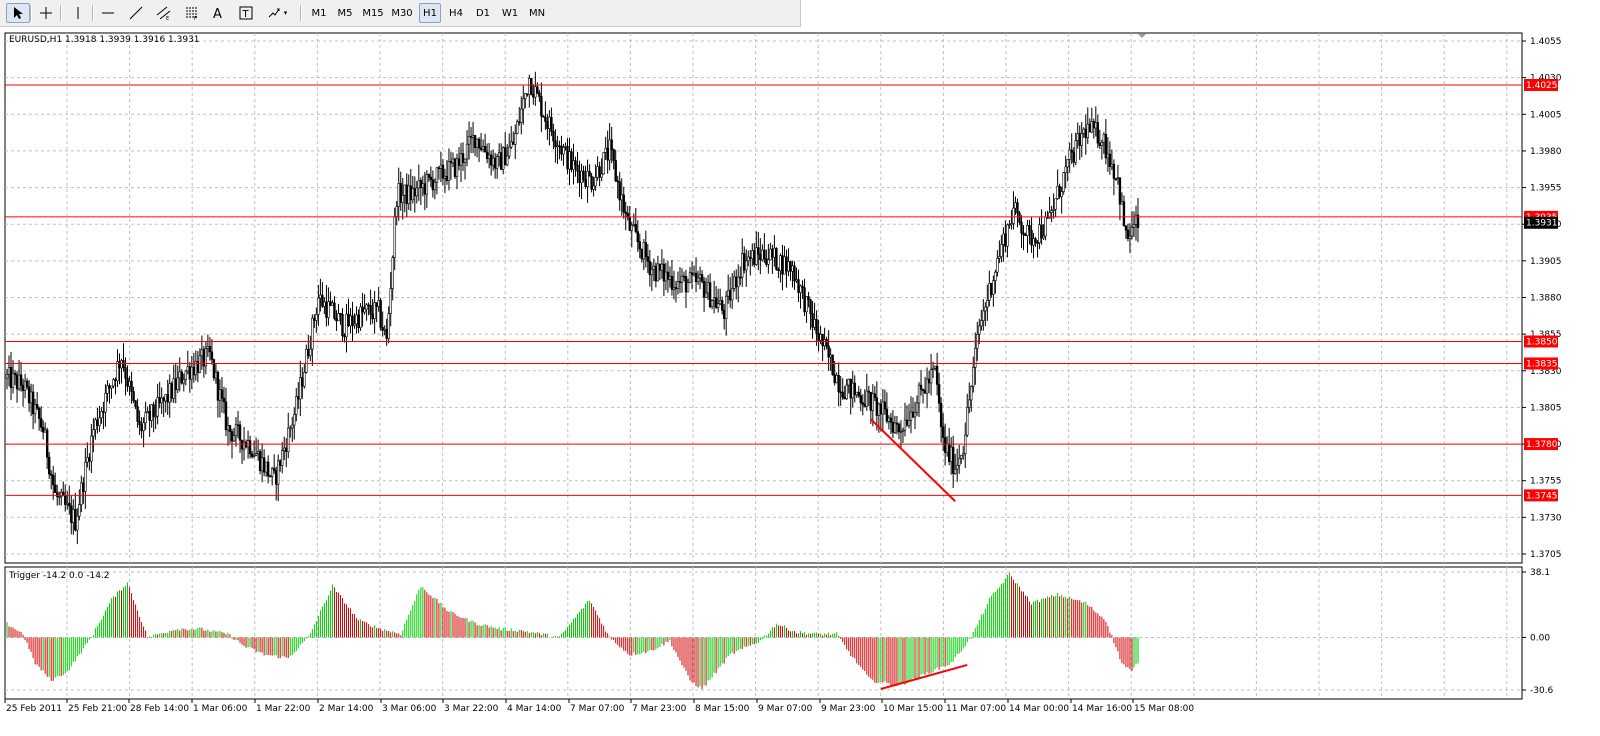 The height and width of the screenshot is (736, 1600). I want to click on svg-text: T, so click(246, 14).